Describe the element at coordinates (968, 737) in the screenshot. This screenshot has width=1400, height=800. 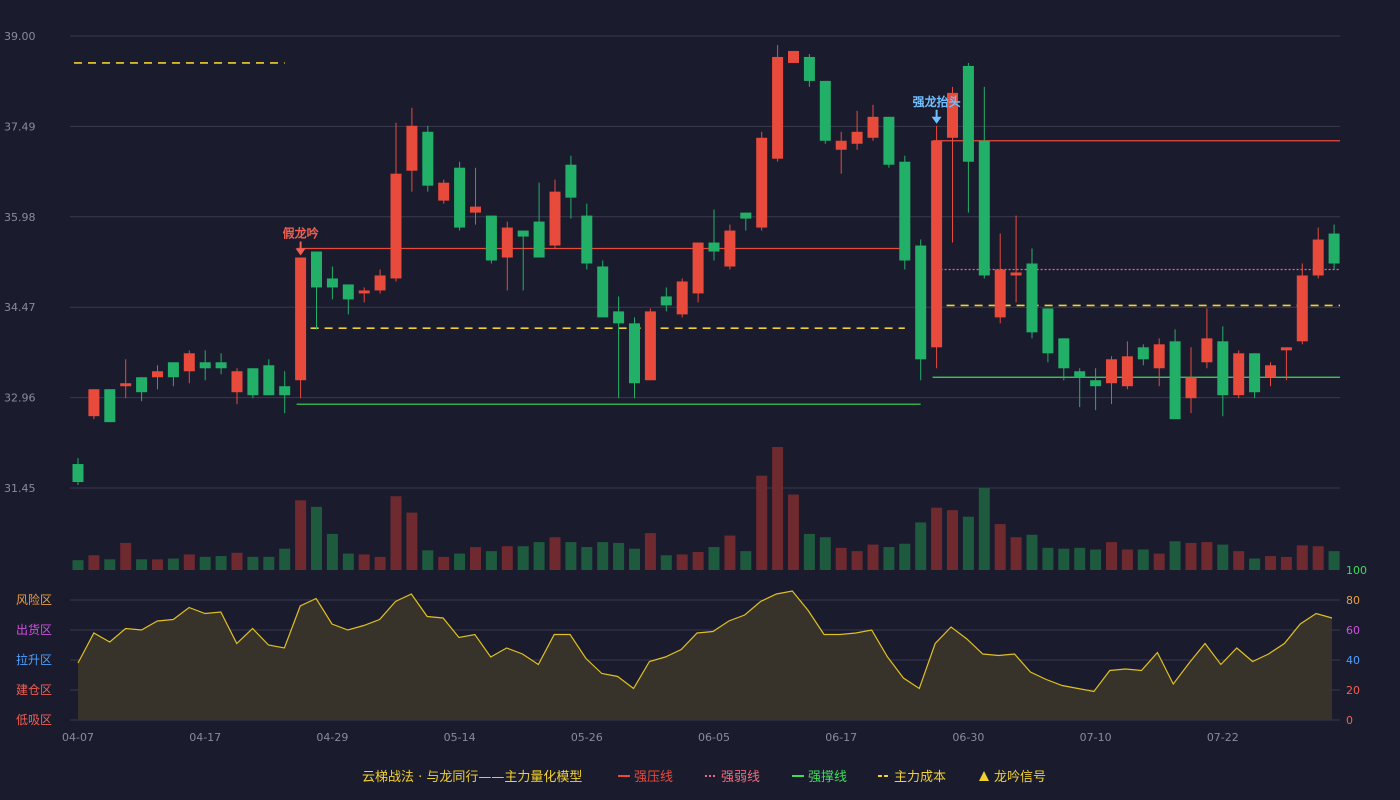
I see `x-tick-label: 06-30` at that location.